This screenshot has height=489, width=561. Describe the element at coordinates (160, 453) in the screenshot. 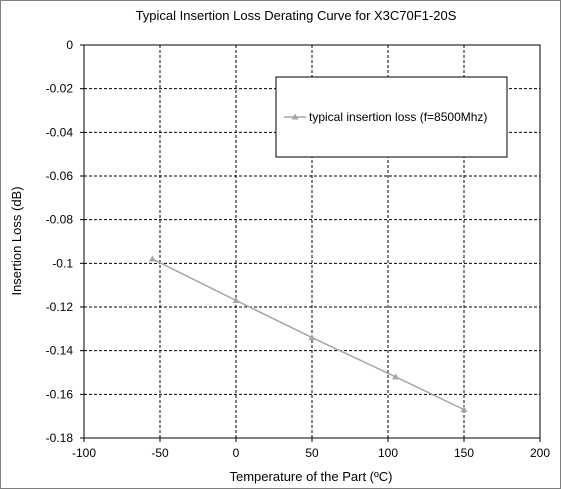

I see `x-tick-label: -50` at that location.